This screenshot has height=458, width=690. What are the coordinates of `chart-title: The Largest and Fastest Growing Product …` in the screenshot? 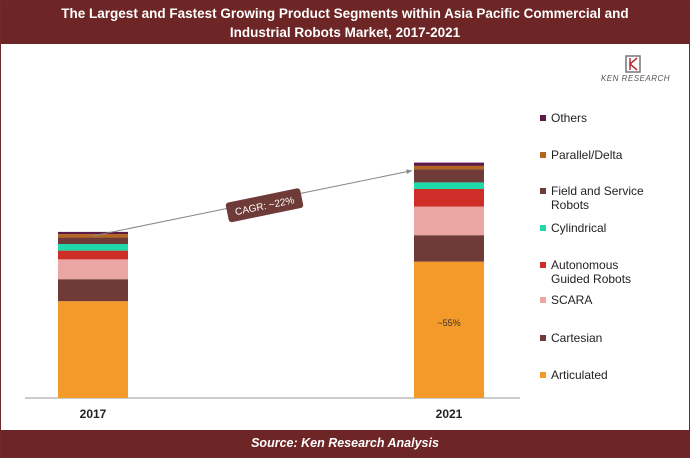 It's located at (345, 22).